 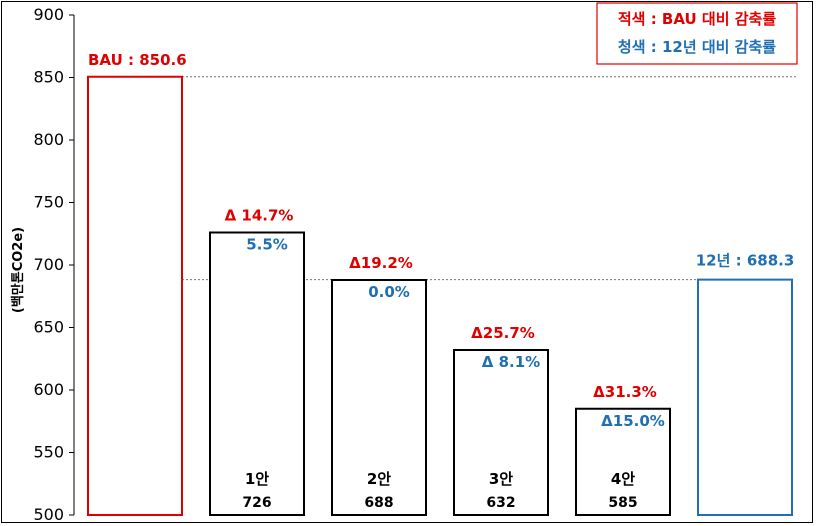 I want to click on y-axis: 500 550 600 650 700 750 800 850 900, so click(x=54, y=264).